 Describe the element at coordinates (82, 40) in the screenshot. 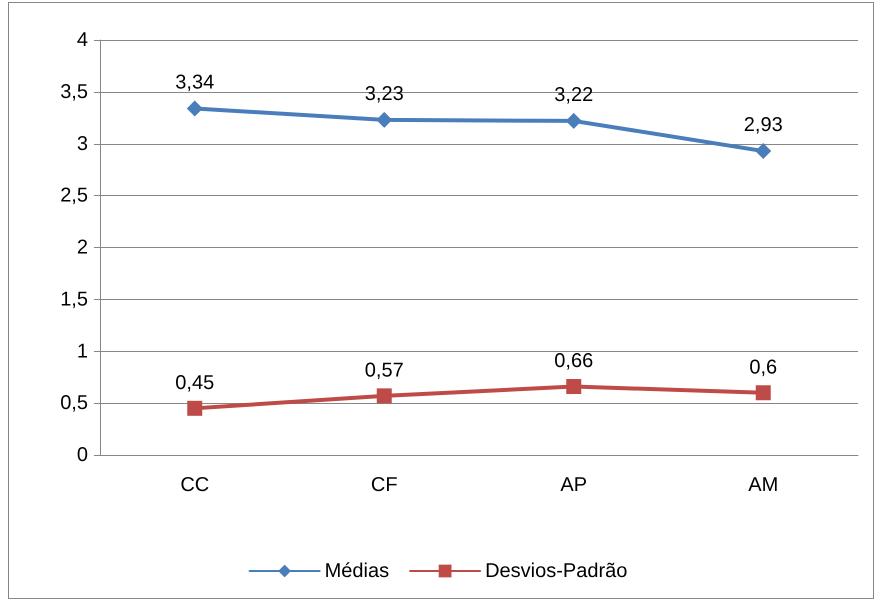

I see `y-tick-label: 4` at that location.